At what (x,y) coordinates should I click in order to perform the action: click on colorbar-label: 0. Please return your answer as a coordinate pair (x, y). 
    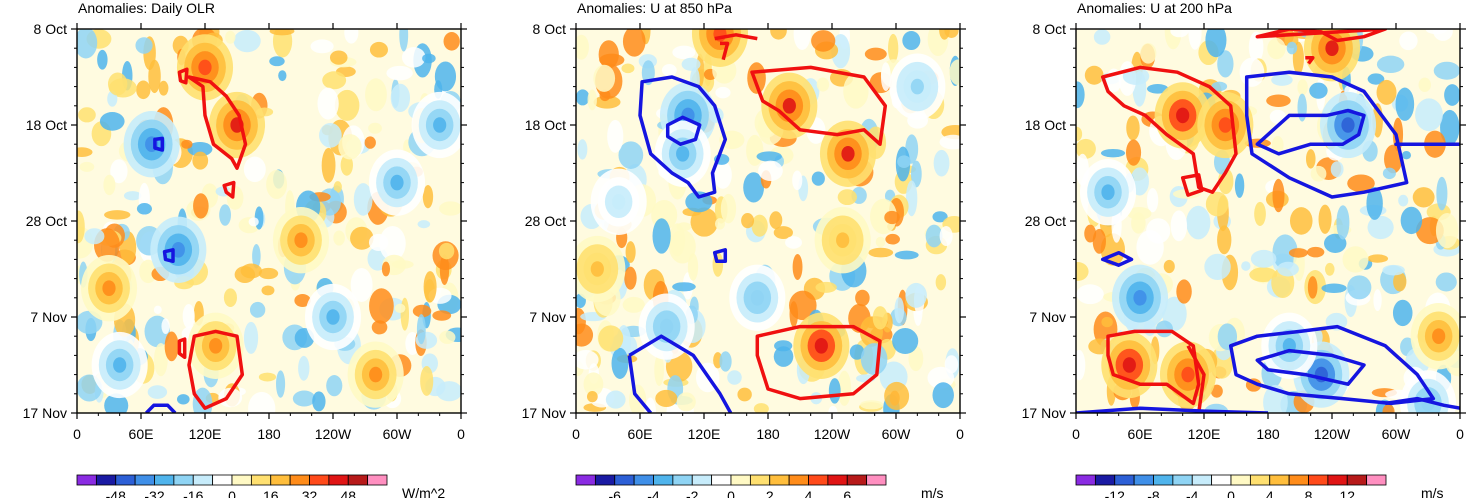
    Looking at the image, I should click on (232, 493).